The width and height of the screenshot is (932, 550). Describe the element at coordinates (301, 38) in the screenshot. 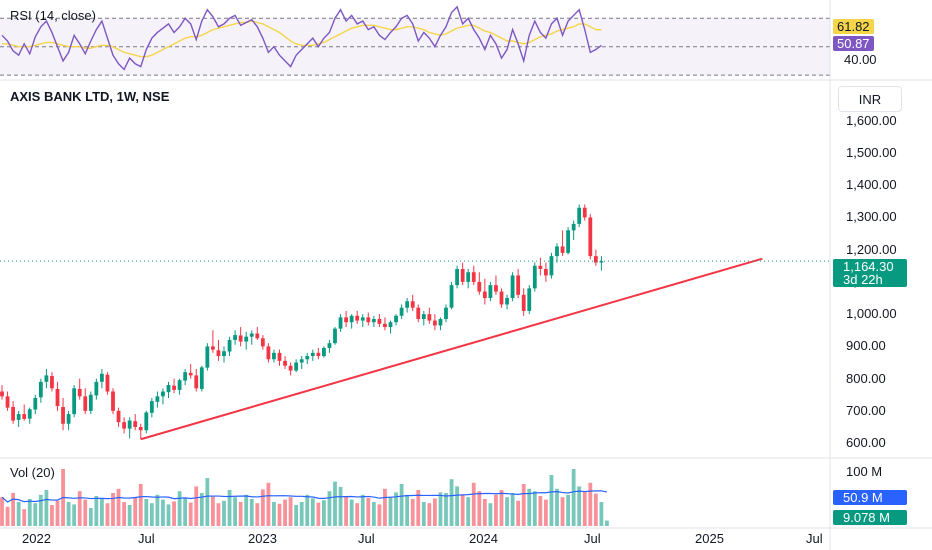

I see `rsi-line` at that location.